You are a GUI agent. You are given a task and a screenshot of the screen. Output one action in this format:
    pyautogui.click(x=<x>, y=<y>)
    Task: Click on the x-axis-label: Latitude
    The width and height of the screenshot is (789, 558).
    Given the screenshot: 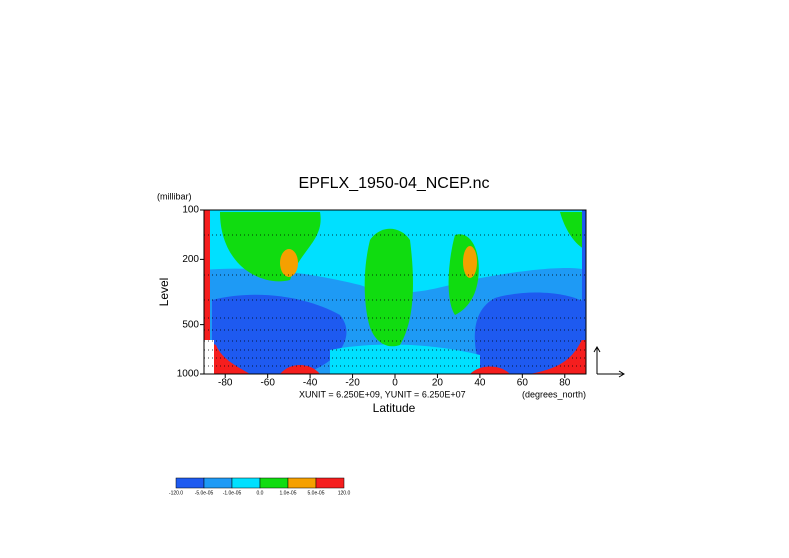 What is the action you would take?
    pyautogui.click(x=394, y=408)
    